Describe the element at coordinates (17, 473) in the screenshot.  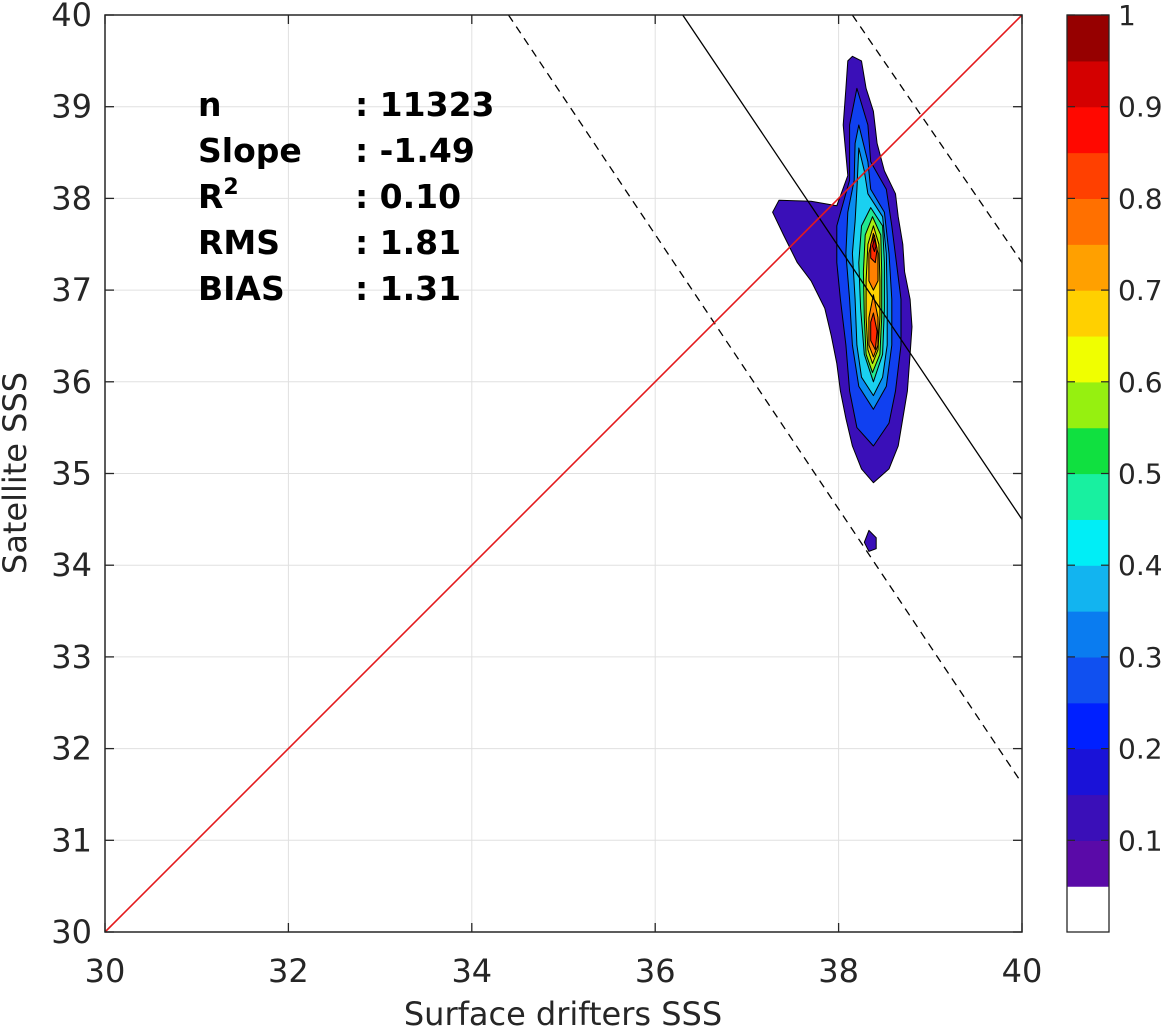
I see `y-axis-label: Satellite SSS` at that location.